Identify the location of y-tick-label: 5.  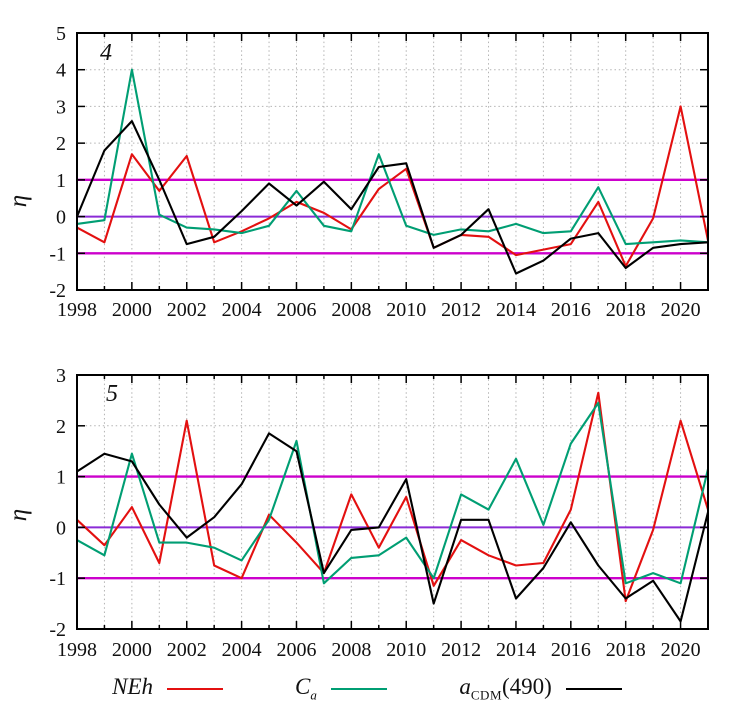
(61, 34).